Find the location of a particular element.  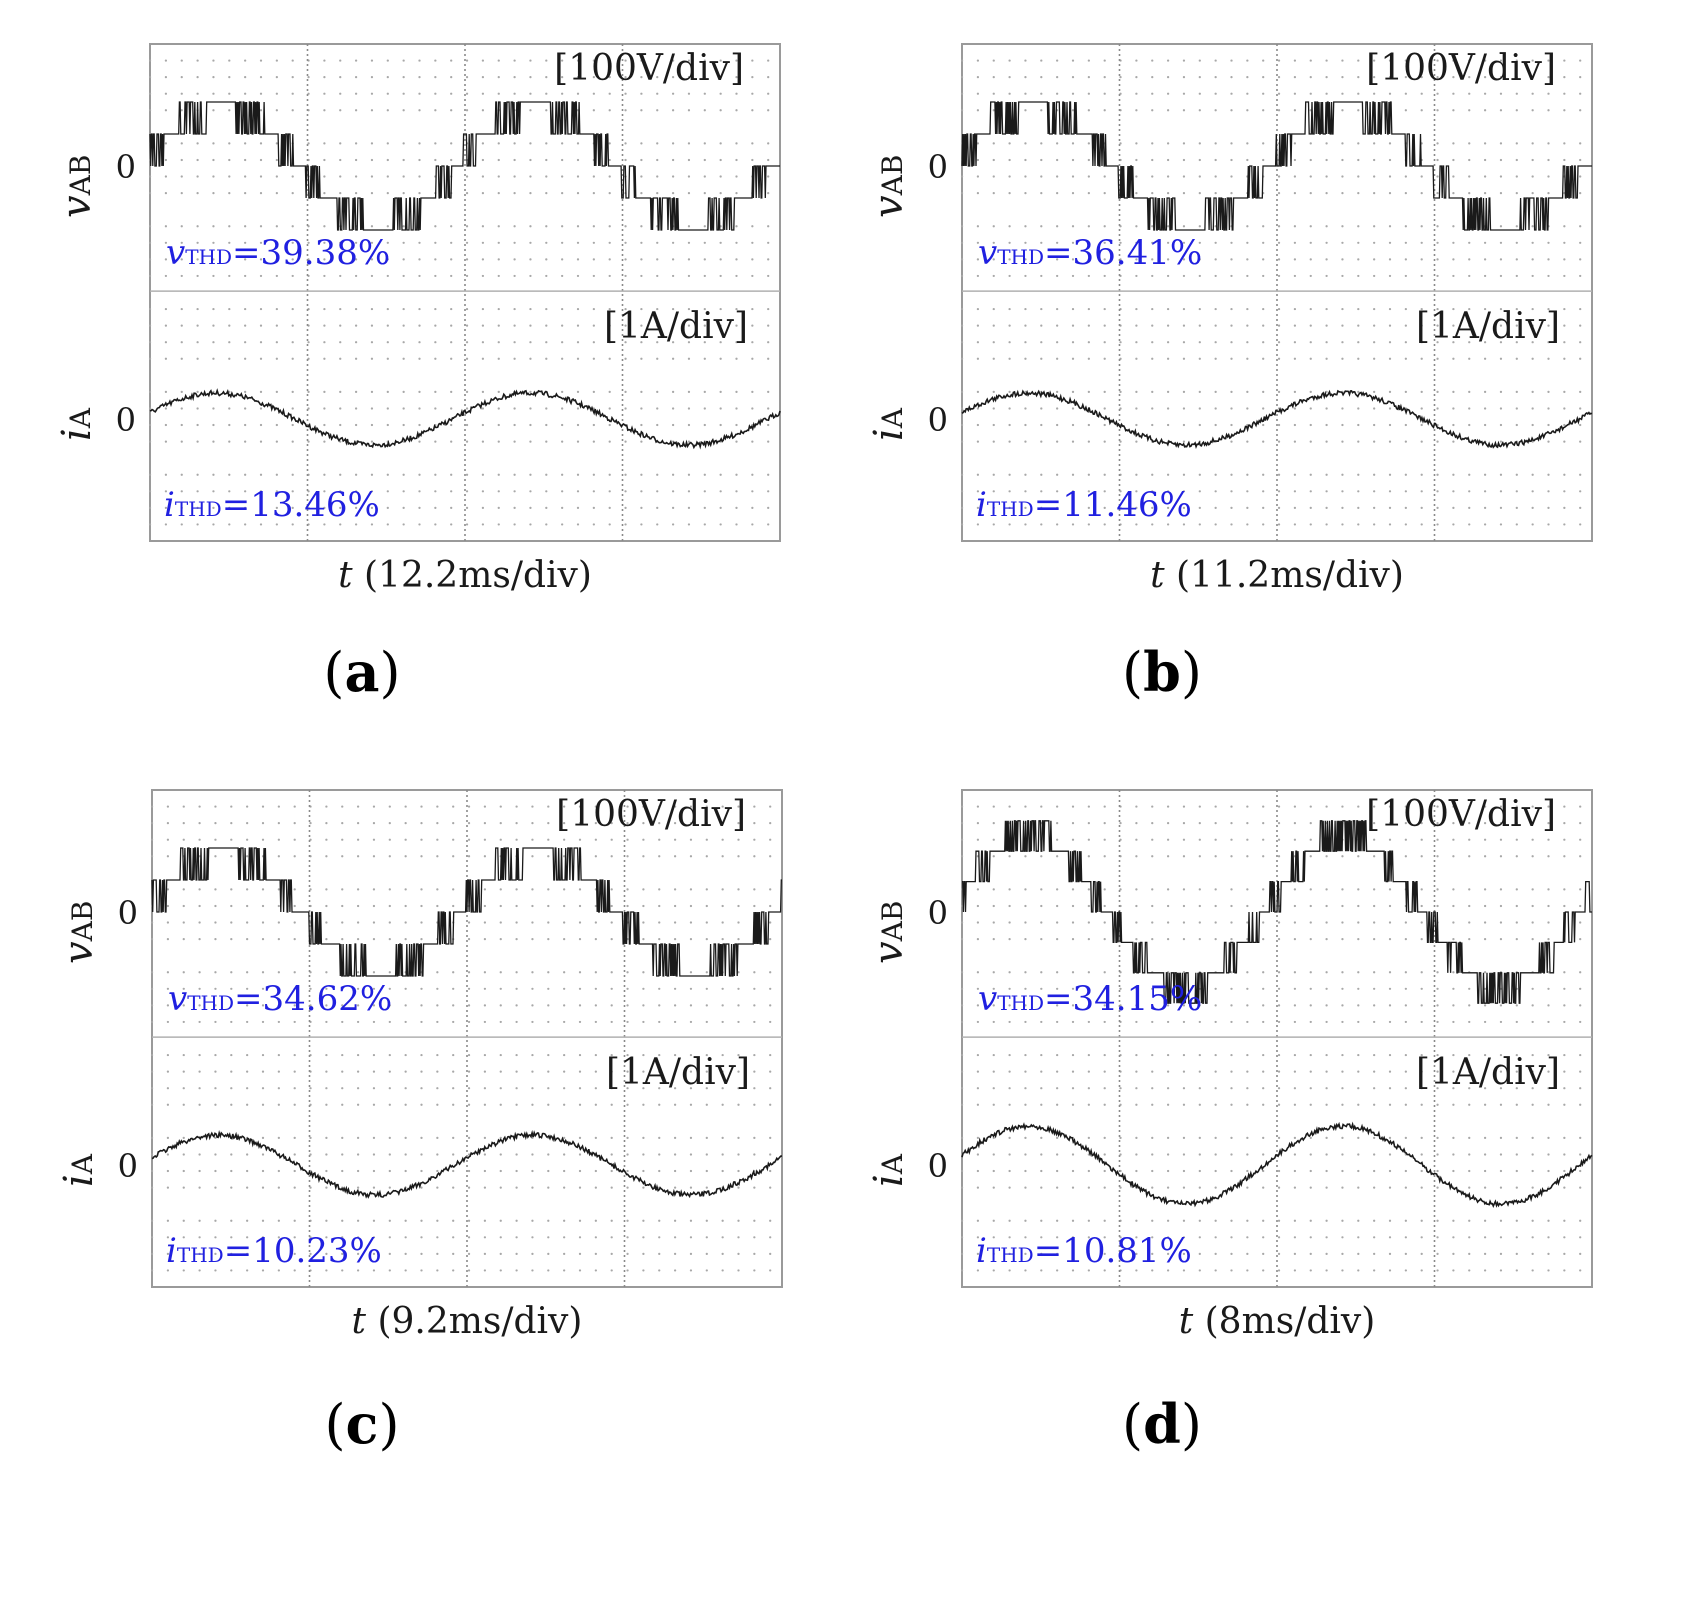

subfigure-label-letter: b is located at coordinates (1162, 672).